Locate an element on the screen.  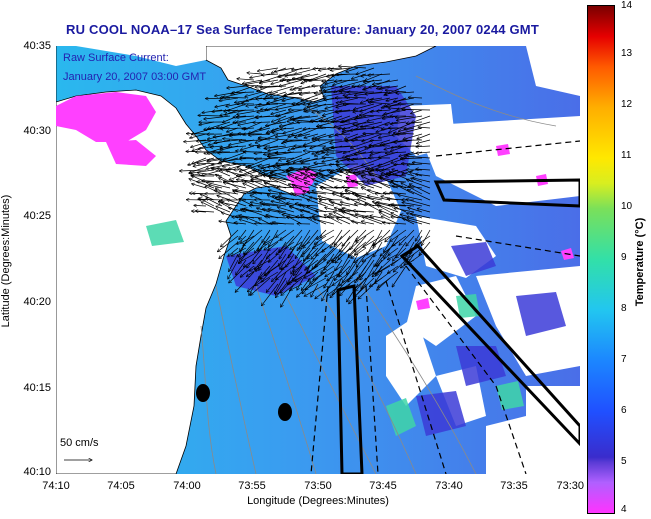
colorbar-tick: 5 is located at coordinates (624, 461).